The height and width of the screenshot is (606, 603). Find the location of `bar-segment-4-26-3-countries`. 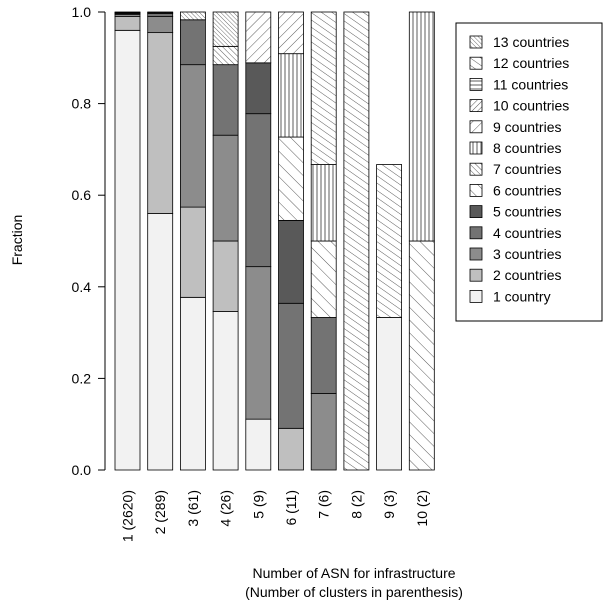

bar-segment-4-26-3-countries is located at coordinates (225, 188).